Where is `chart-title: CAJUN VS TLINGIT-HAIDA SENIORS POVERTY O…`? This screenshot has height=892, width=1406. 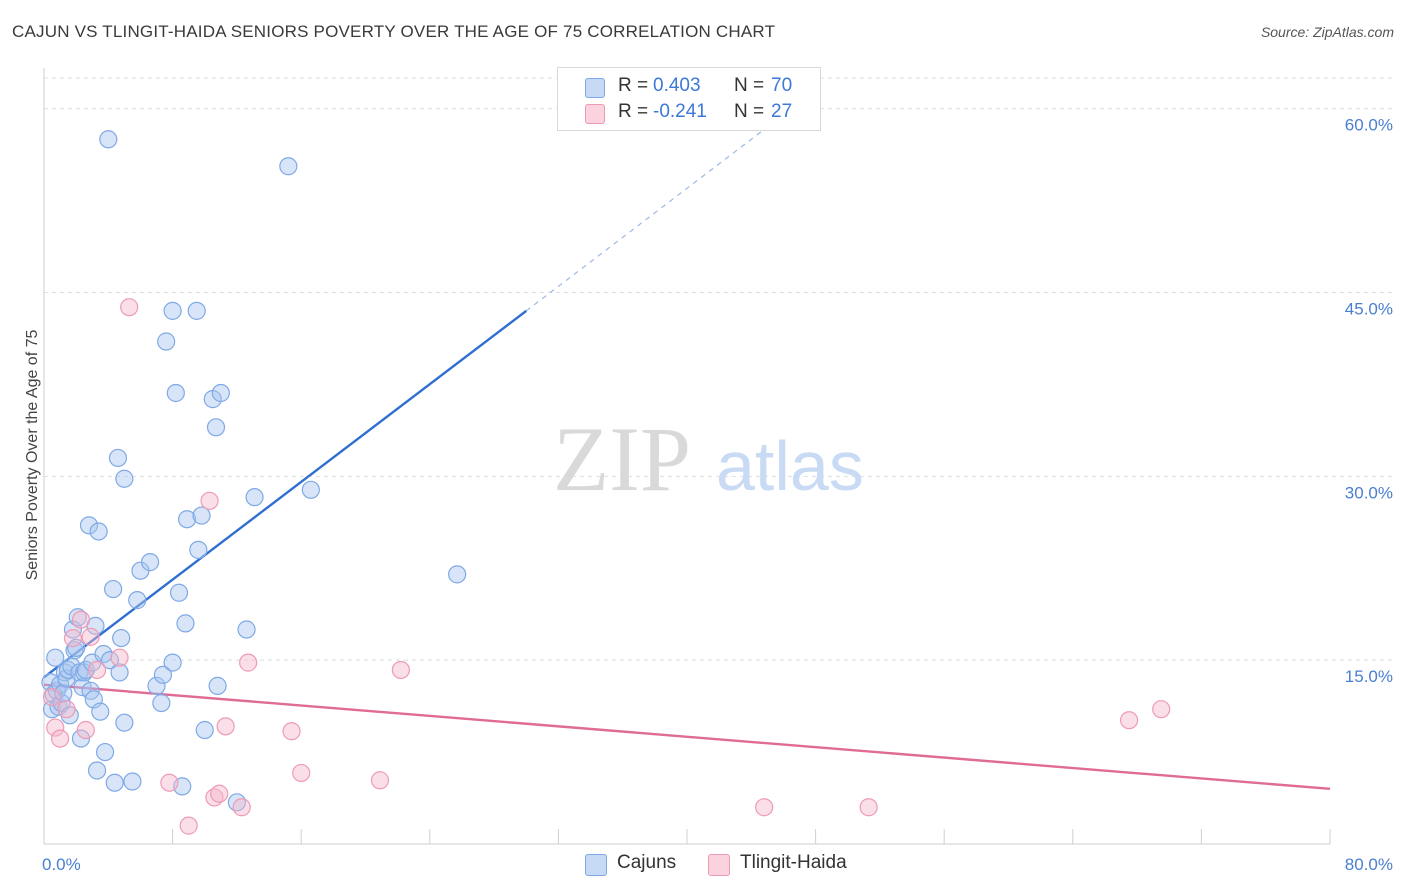 chart-title: CAJUN VS TLINGIT-HAIDA SENIORS POVERTY O… is located at coordinates (394, 31).